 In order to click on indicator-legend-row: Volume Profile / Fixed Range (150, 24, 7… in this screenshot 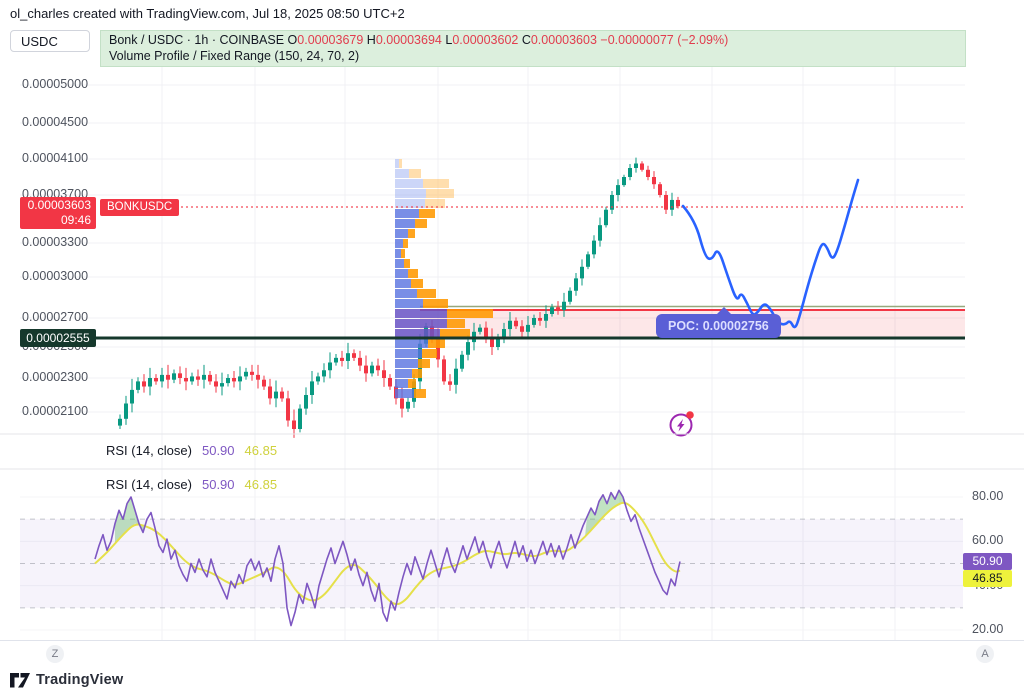, I will do `click(533, 56)`.